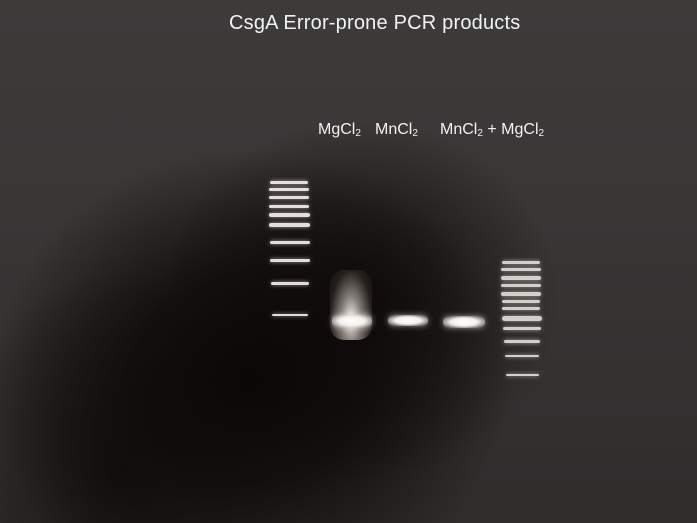 Image resolution: width=697 pixels, height=523 pixels. Describe the element at coordinates (352, 321) in the screenshot. I see `pcr-band-mgcl2` at that location.